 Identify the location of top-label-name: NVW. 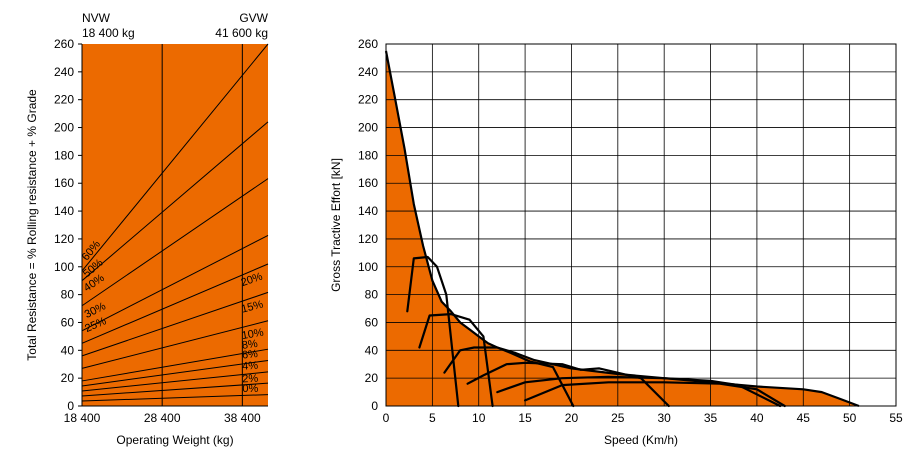
(96, 18).